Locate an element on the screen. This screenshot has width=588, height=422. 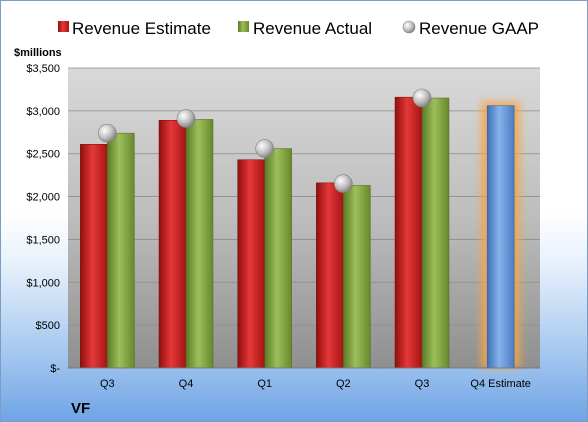
y-tick-label: $2,500 is located at coordinates (43, 155).